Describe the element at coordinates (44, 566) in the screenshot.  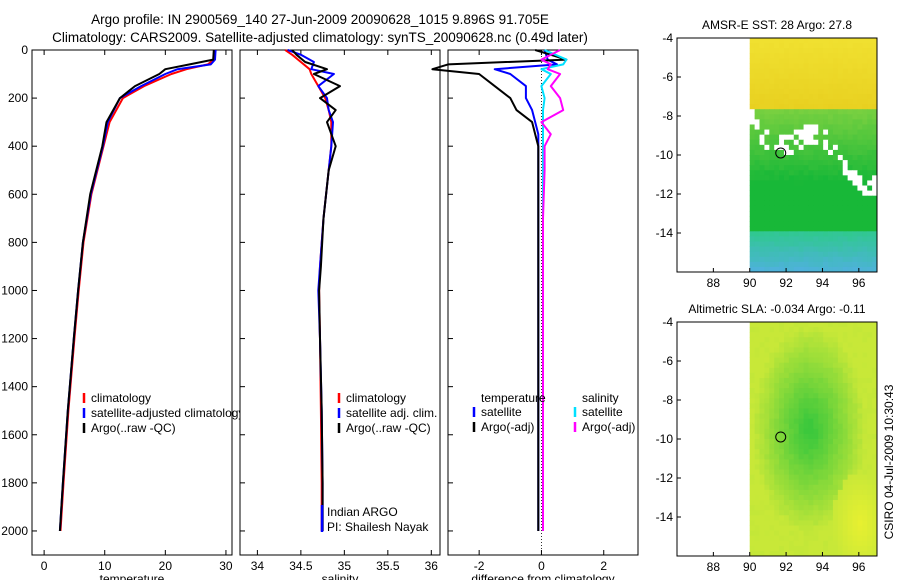
I see `x-tick-label: 0` at that location.